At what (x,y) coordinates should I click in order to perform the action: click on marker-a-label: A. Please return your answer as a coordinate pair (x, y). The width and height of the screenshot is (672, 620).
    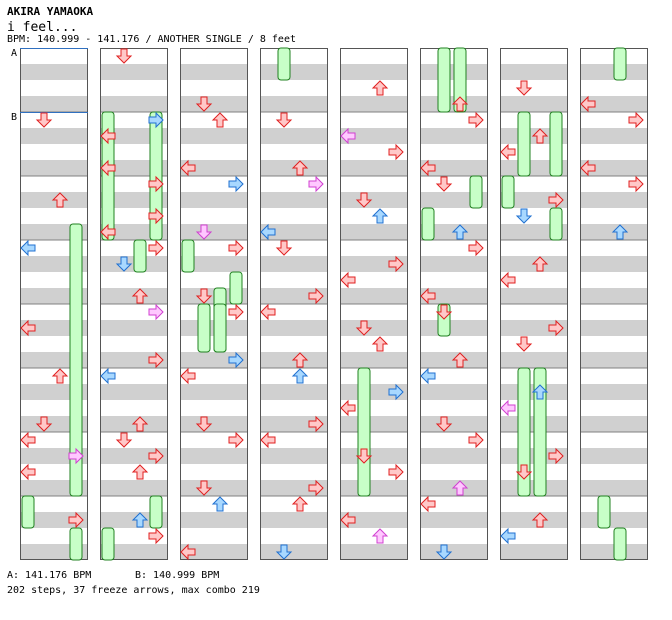
    Looking at the image, I should click on (14, 53).